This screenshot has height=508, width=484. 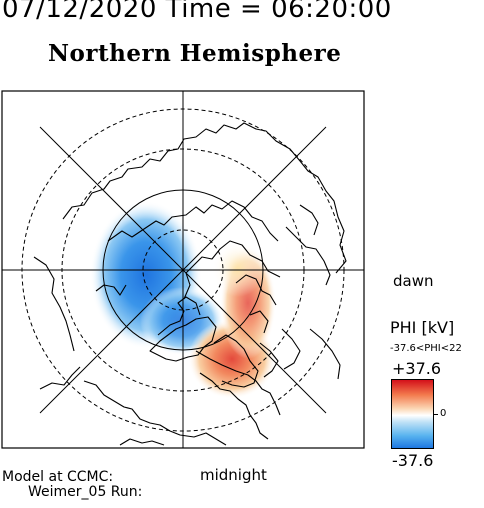 What do you see at coordinates (422, 327) in the screenshot?
I see `colorbar-title: PHI [kV]` at bounding box center [422, 327].